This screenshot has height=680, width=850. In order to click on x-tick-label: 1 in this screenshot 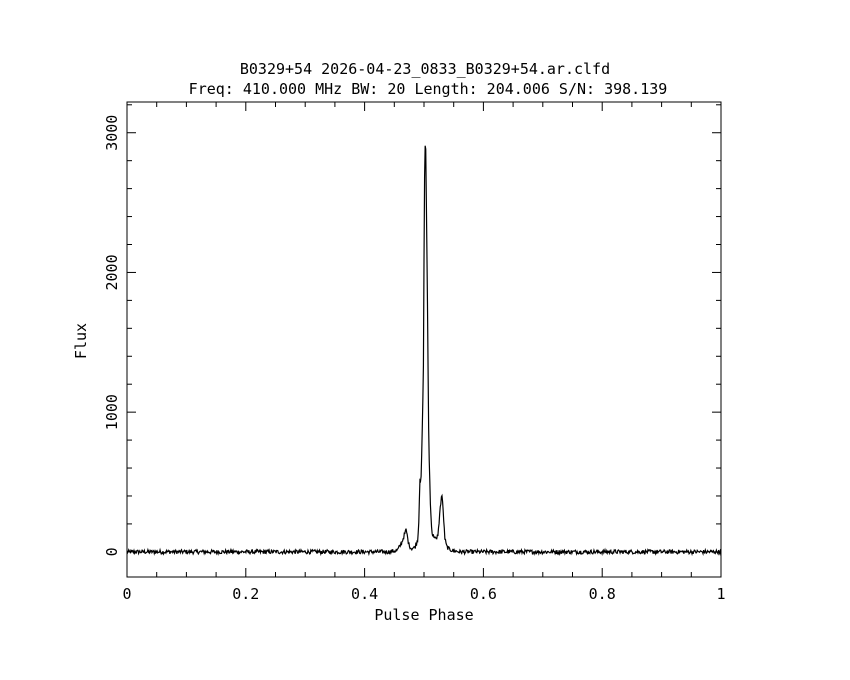, I will do `click(720, 594)`.